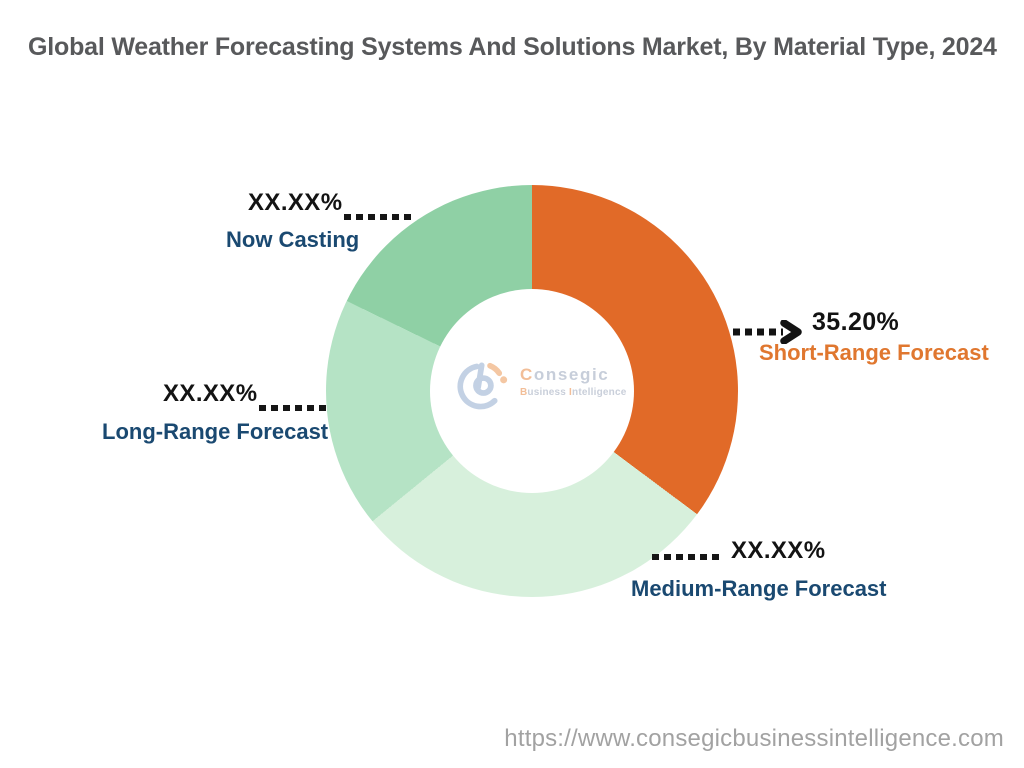  Describe the element at coordinates (759, 588) in the screenshot. I see `segment-name-medium-range: Medium-Range Forecast` at that location.